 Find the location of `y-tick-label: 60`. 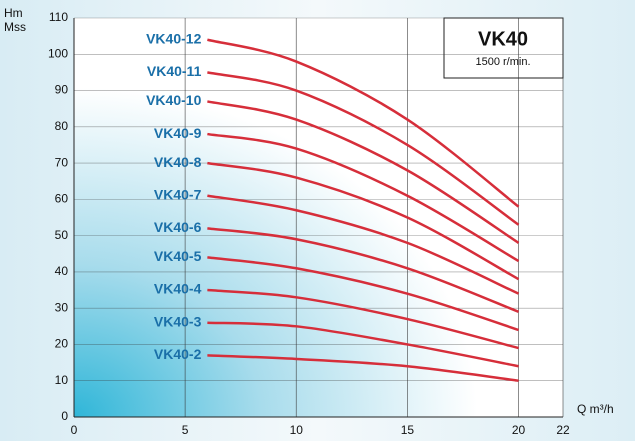

y-tick-label: 60 is located at coordinates (62, 199).